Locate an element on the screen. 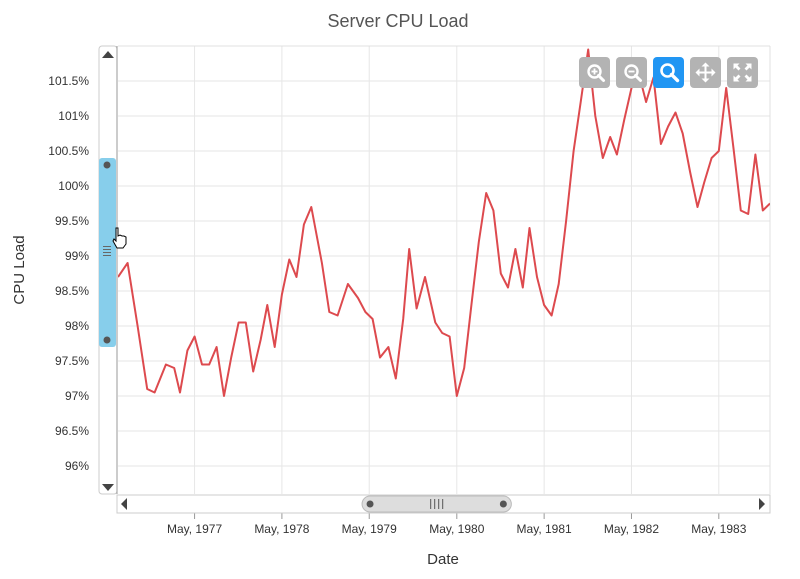 The image size is (800, 579). y-tick-label: 97% is located at coordinates (77, 396).